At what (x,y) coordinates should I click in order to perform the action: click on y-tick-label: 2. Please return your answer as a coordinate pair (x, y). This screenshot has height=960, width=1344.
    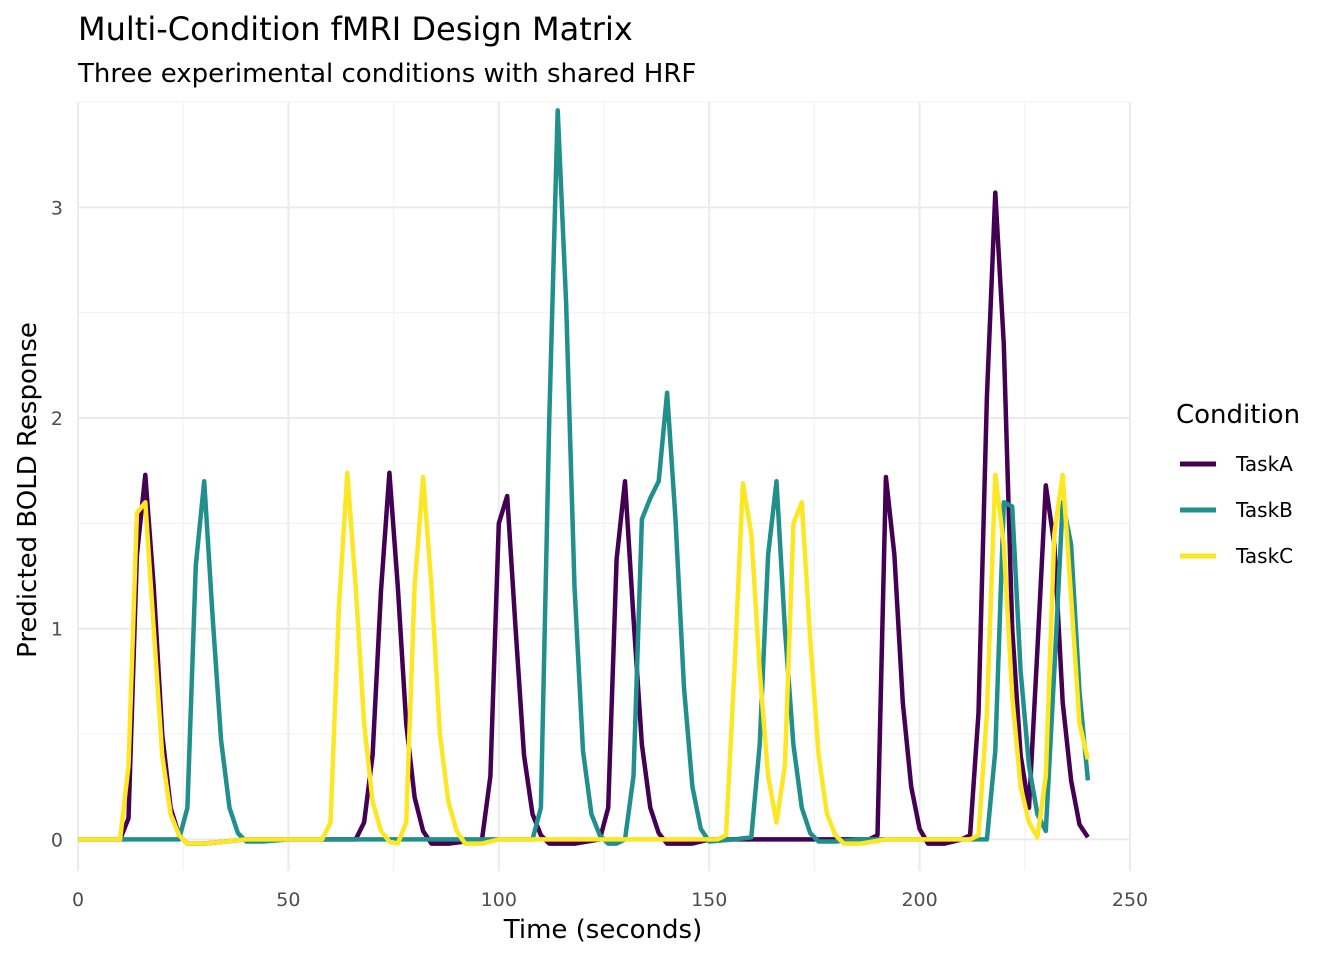
    Looking at the image, I should click on (57, 419).